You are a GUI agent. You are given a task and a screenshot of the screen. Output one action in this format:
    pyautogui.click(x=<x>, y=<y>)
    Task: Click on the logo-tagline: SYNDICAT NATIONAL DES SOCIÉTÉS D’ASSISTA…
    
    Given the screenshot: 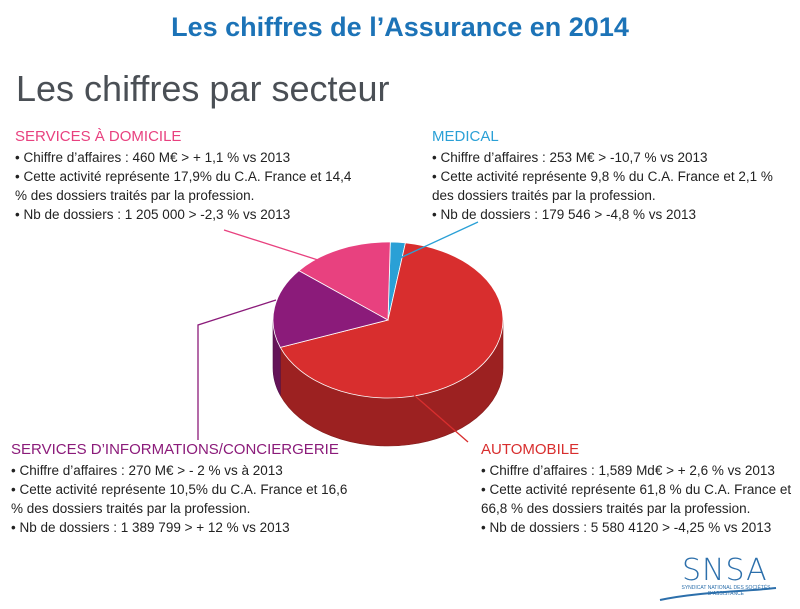 What is the action you would take?
    pyautogui.click(x=726, y=591)
    